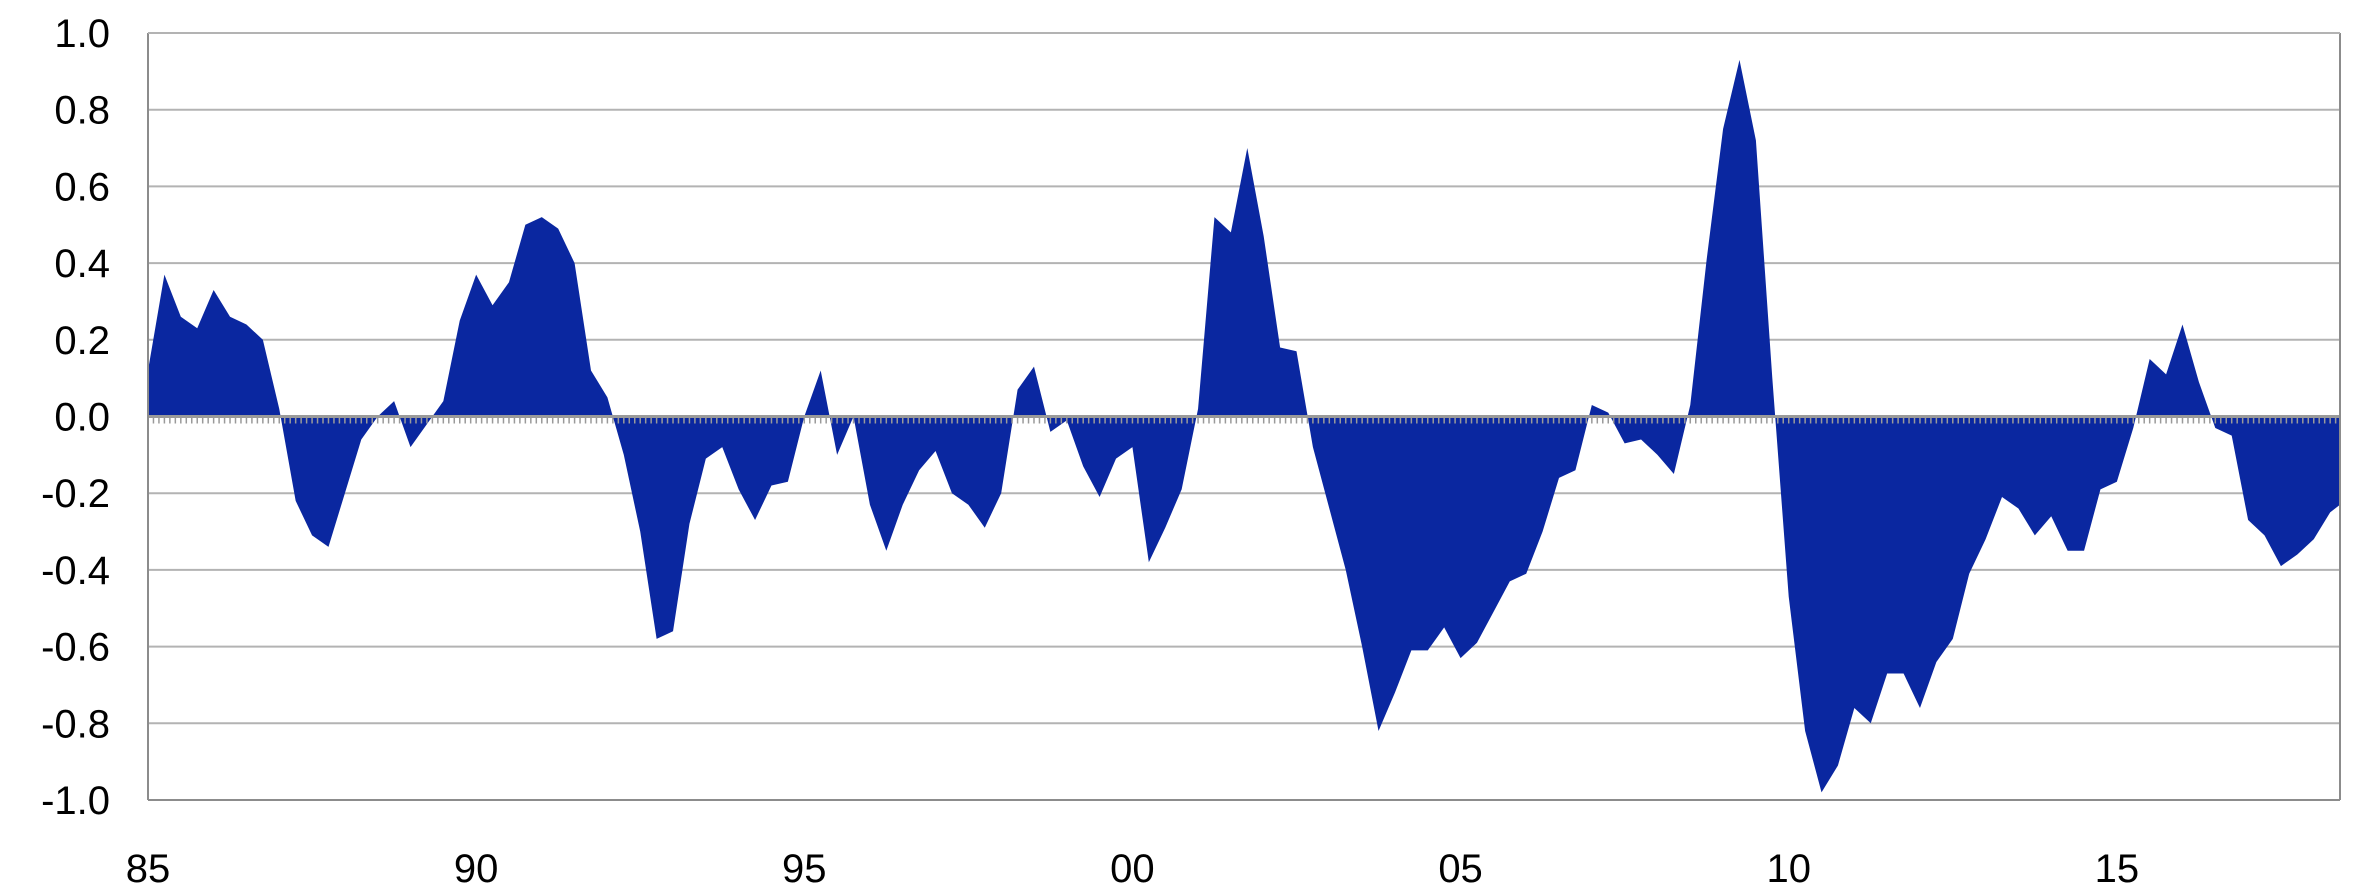 The width and height of the screenshot is (2353, 895). What do you see at coordinates (75, 494) in the screenshot?
I see `y-tick-label: -0.2` at bounding box center [75, 494].